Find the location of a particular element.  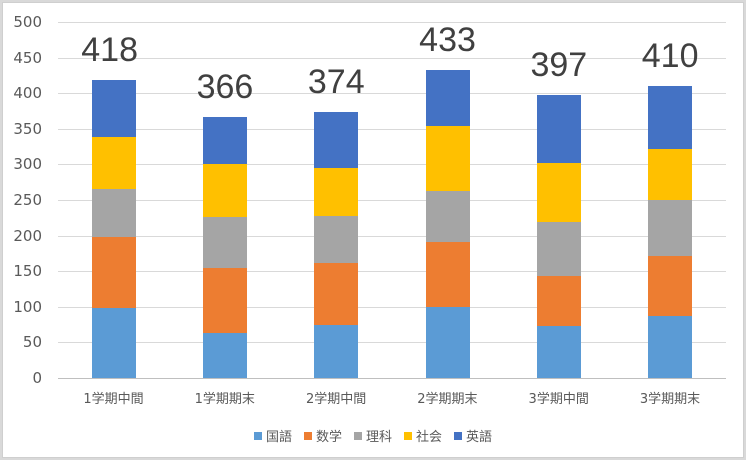

y-tick-label: 350 is located at coordinates (27, 129).